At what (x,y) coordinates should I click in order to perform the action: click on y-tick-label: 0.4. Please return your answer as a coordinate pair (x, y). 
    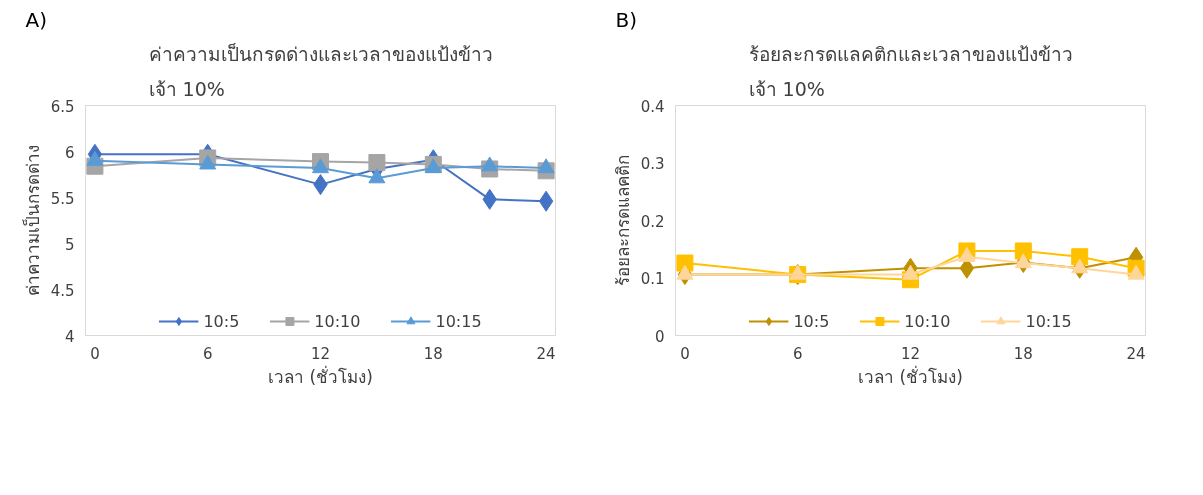
    Looking at the image, I should click on (652, 106).